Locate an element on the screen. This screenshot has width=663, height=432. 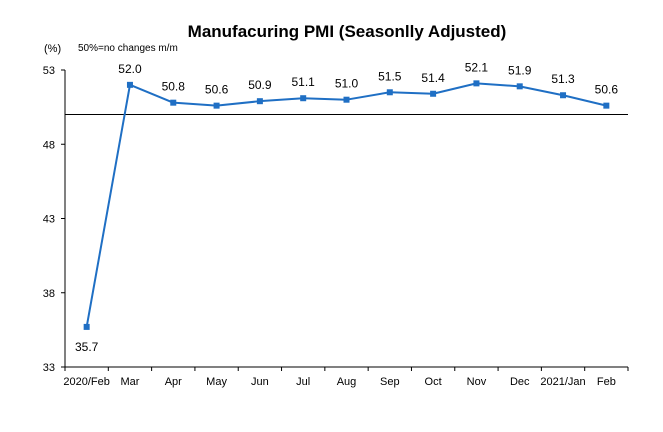
data-label: 51.5 is located at coordinates (390, 76).